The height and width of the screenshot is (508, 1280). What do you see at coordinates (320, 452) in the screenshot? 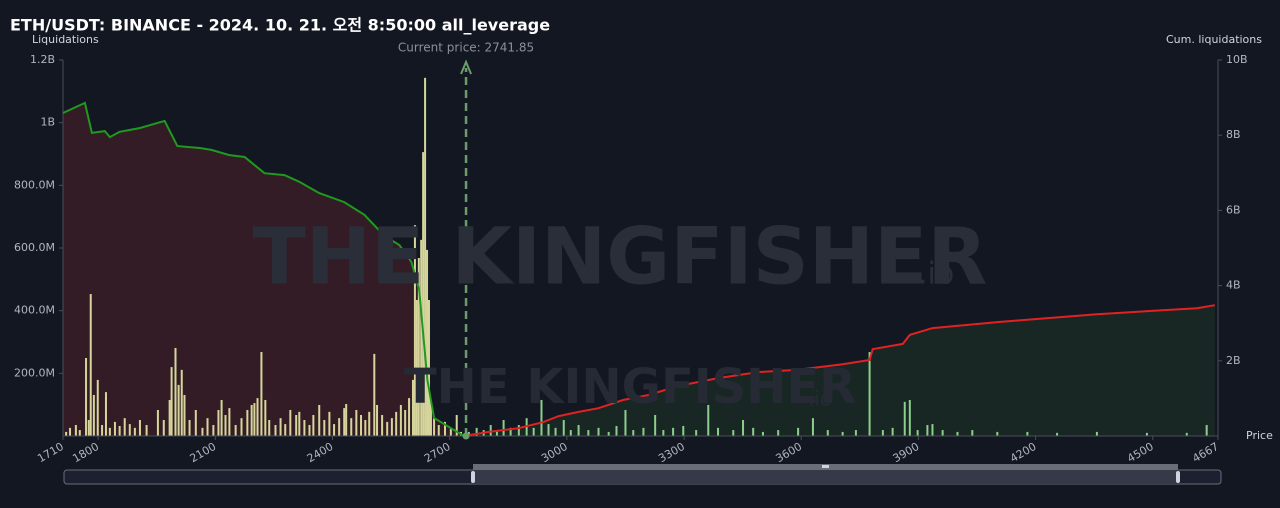
I see `x-tick-label: 2400` at bounding box center [320, 452].